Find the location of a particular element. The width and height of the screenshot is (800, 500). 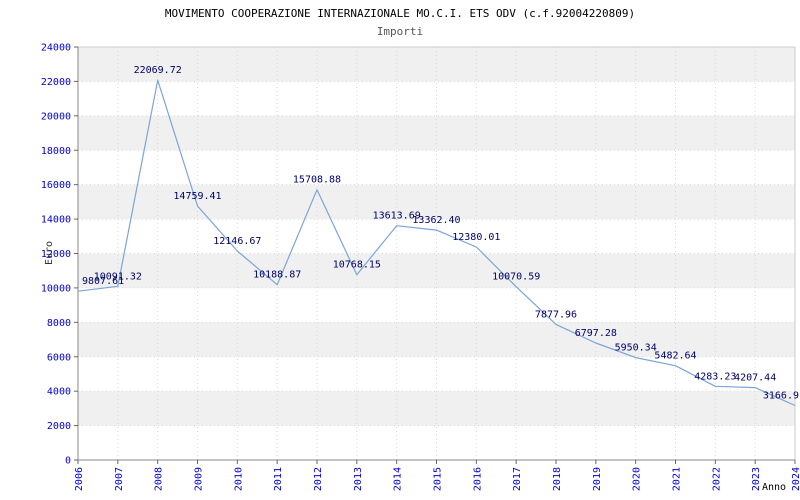

value-label: 15708.88 is located at coordinates (317, 180).